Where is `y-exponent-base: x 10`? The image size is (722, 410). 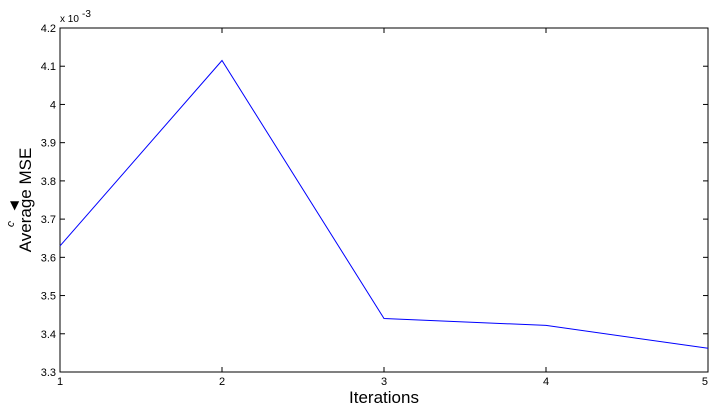
y-exponent-base: x 10 is located at coordinates (69, 19).